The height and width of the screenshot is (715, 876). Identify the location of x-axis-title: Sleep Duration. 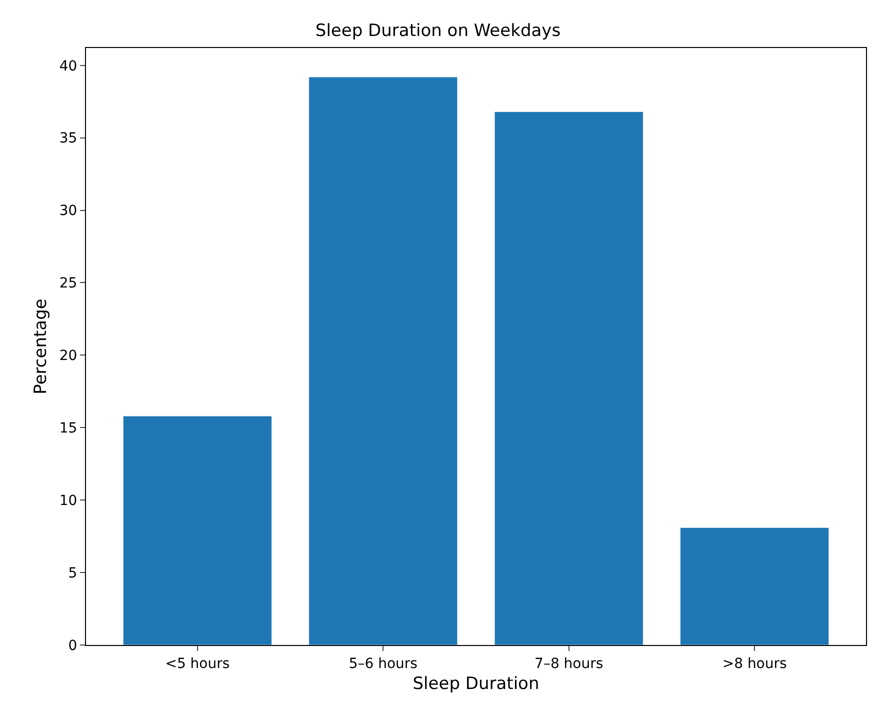
(476, 684).